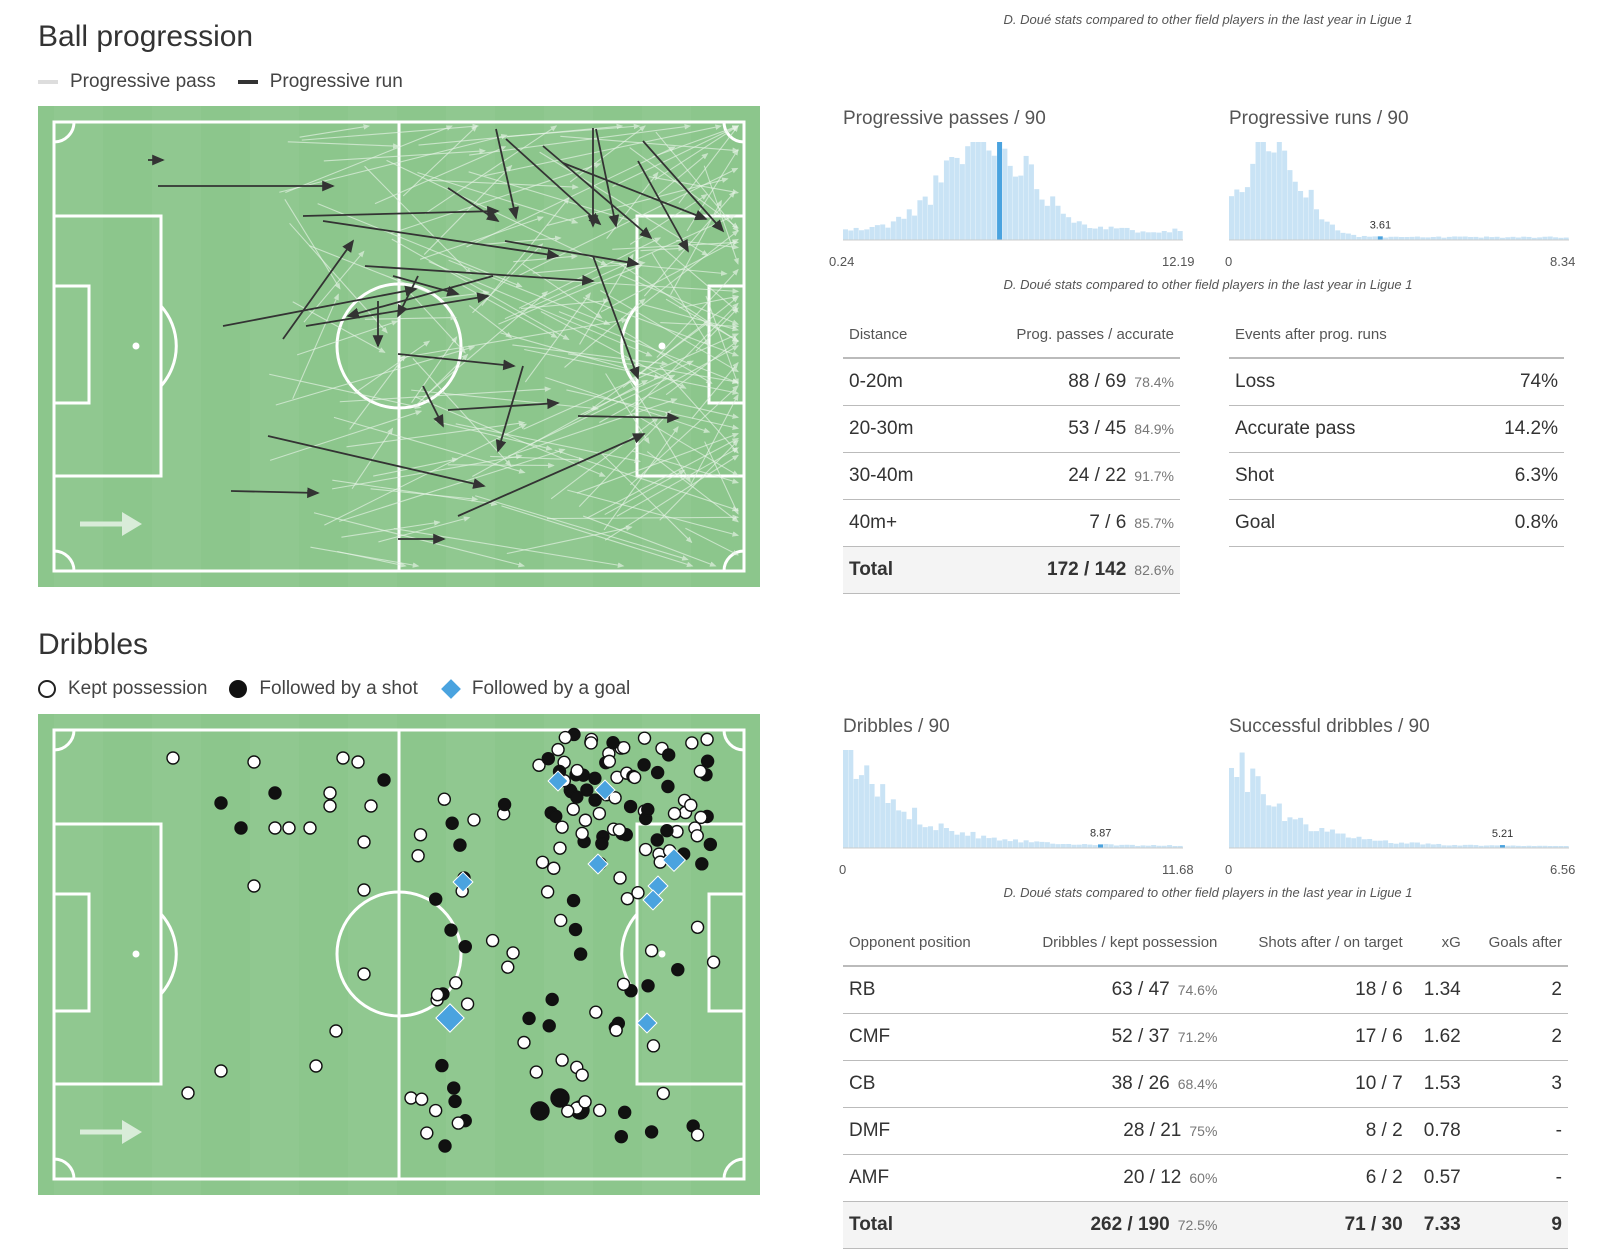 This screenshot has height=1259, width=1600. What do you see at coordinates (895, 523) in the screenshot?
I see `distance-cell: 40m+` at bounding box center [895, 523].